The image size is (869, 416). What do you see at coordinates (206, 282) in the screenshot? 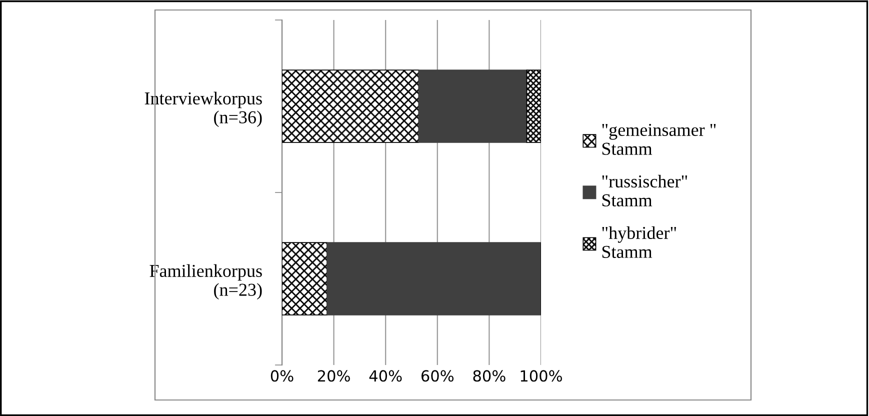
I see `y-tick-label: Familienkorpus (n=23)` at bounding box center [206, 282].